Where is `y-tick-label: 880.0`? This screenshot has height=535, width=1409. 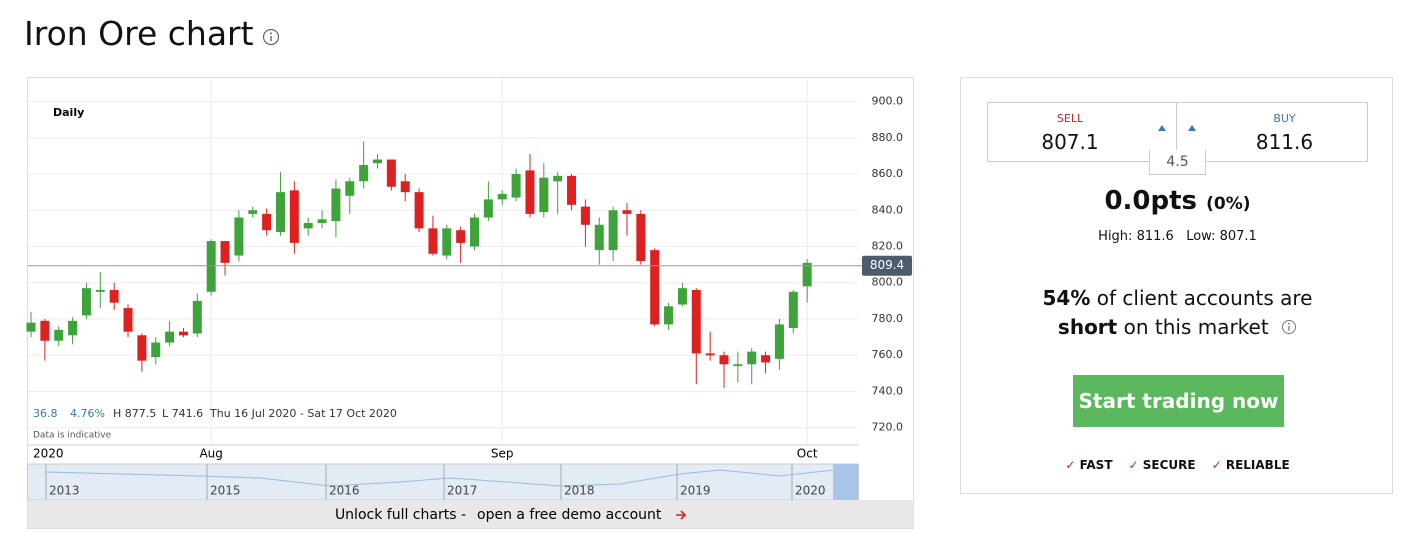 y-tick-label: 880.0 is located at coordinates (888, 137).